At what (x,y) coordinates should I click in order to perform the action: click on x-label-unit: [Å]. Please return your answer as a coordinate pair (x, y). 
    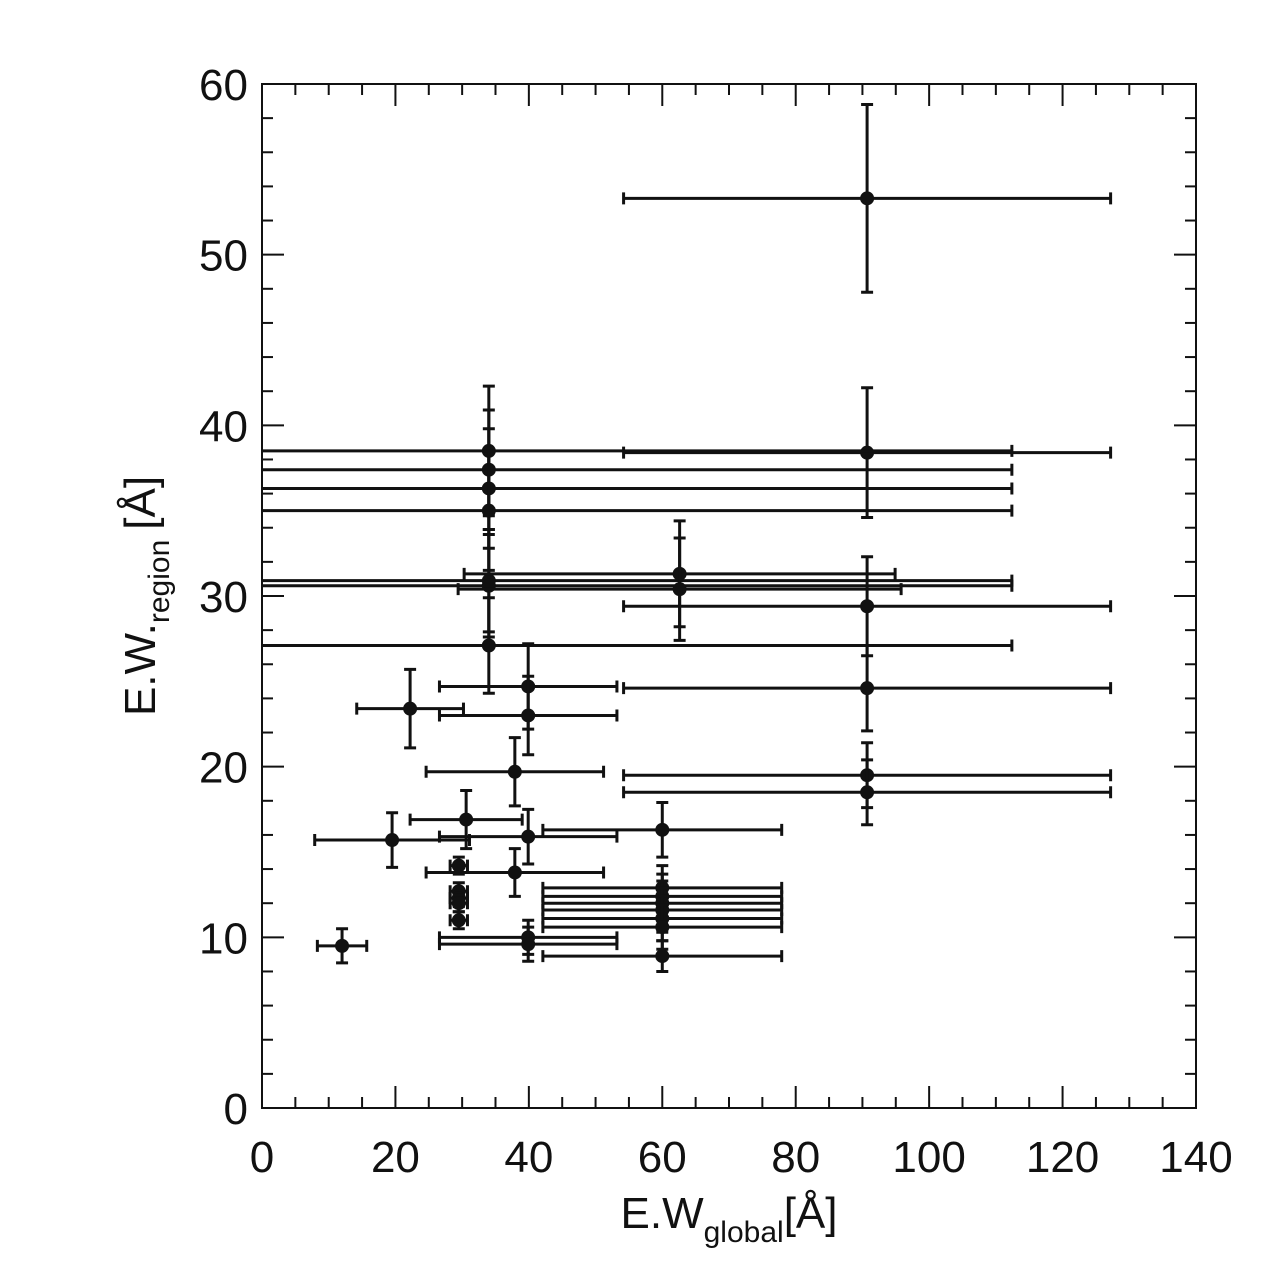
    Looking at the image, I should click on (811, 1213).